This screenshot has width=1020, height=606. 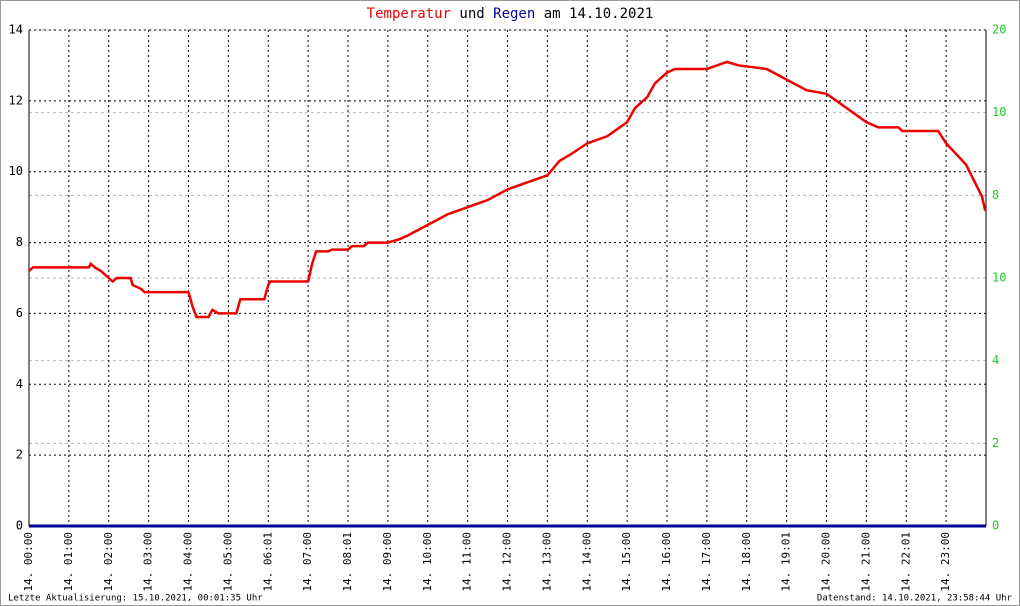 What do you see at coordinates (746, 562) in the screenshot?
I see `x-tick-label: 14. 18:00` at bounding box center [746, 562].